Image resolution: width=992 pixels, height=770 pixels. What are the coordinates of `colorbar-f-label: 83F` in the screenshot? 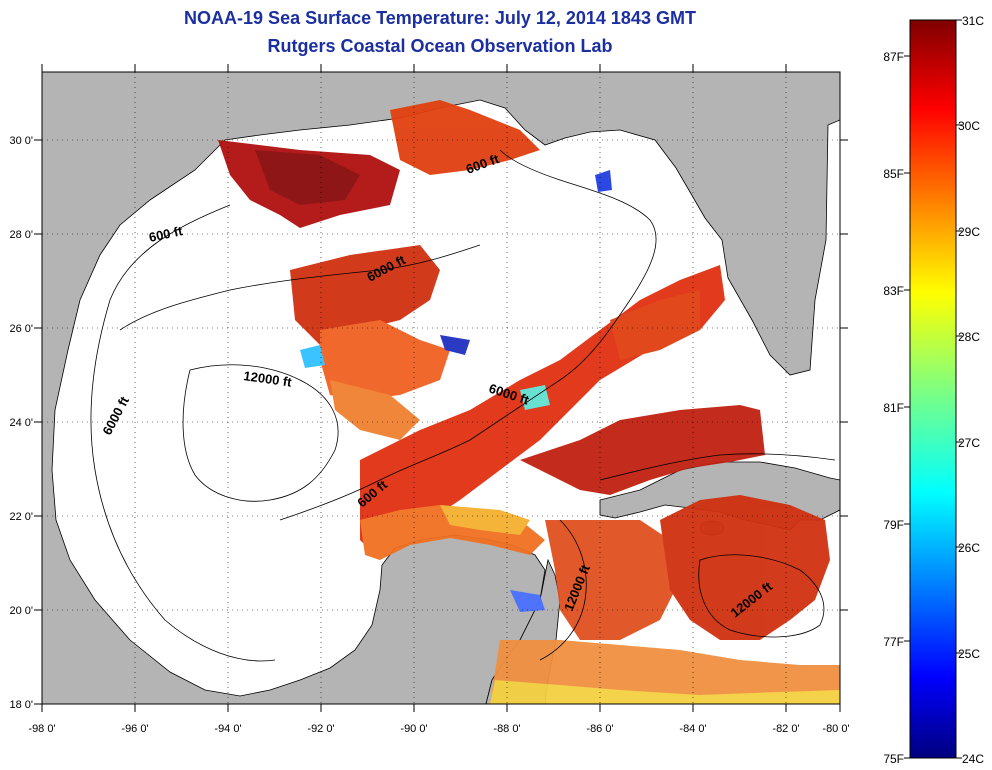 It's located at (893, 291).